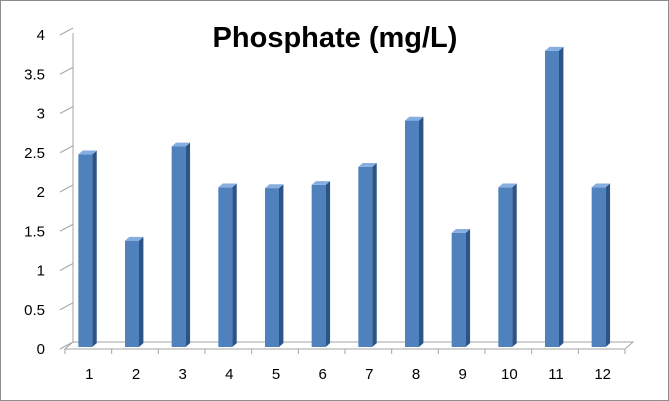 The width and height of the screenshot is (669, 401). I want to click on x-tick-label: 7, so click(369, 374).